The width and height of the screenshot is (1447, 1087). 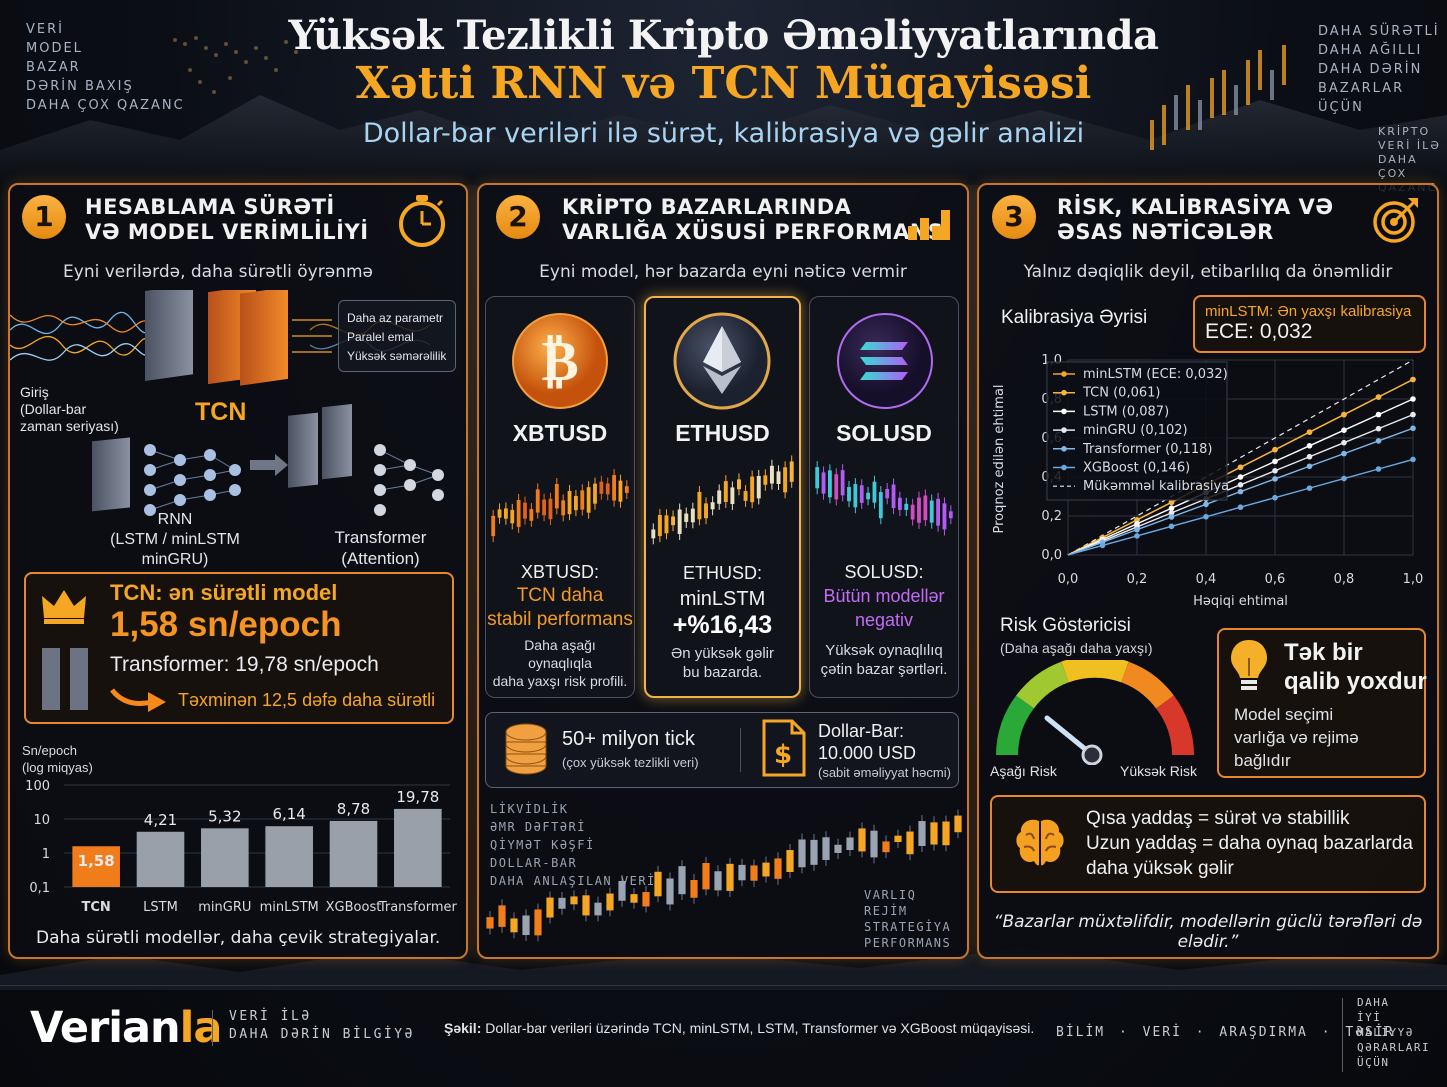 What do you see at coordinates (1342, 1035) in the screenshot?
I see `footer-right-divider` at bounding box center [1342, 1035].